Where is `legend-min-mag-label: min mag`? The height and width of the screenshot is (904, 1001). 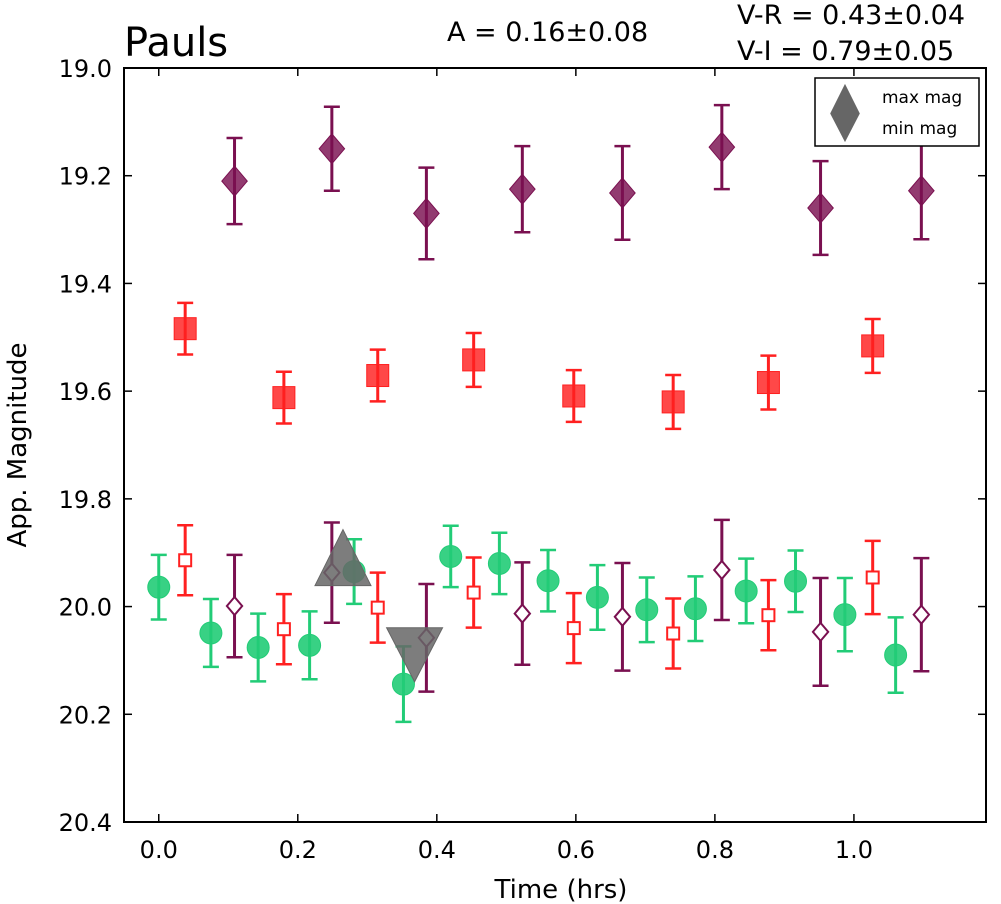
legend-min-mag-label: min mag is located at coordinates (919, 129).